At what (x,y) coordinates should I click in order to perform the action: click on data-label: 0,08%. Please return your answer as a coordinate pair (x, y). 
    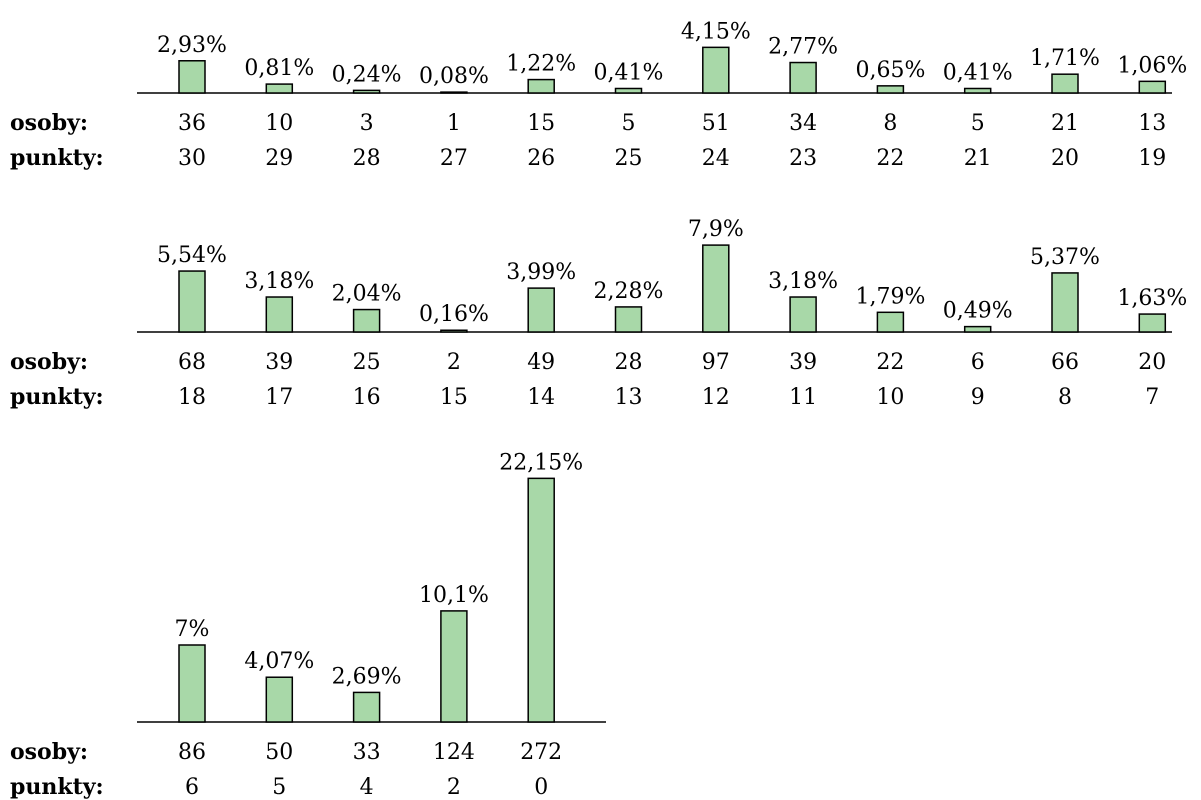
    Looking at the image, I should click on (454, 76).